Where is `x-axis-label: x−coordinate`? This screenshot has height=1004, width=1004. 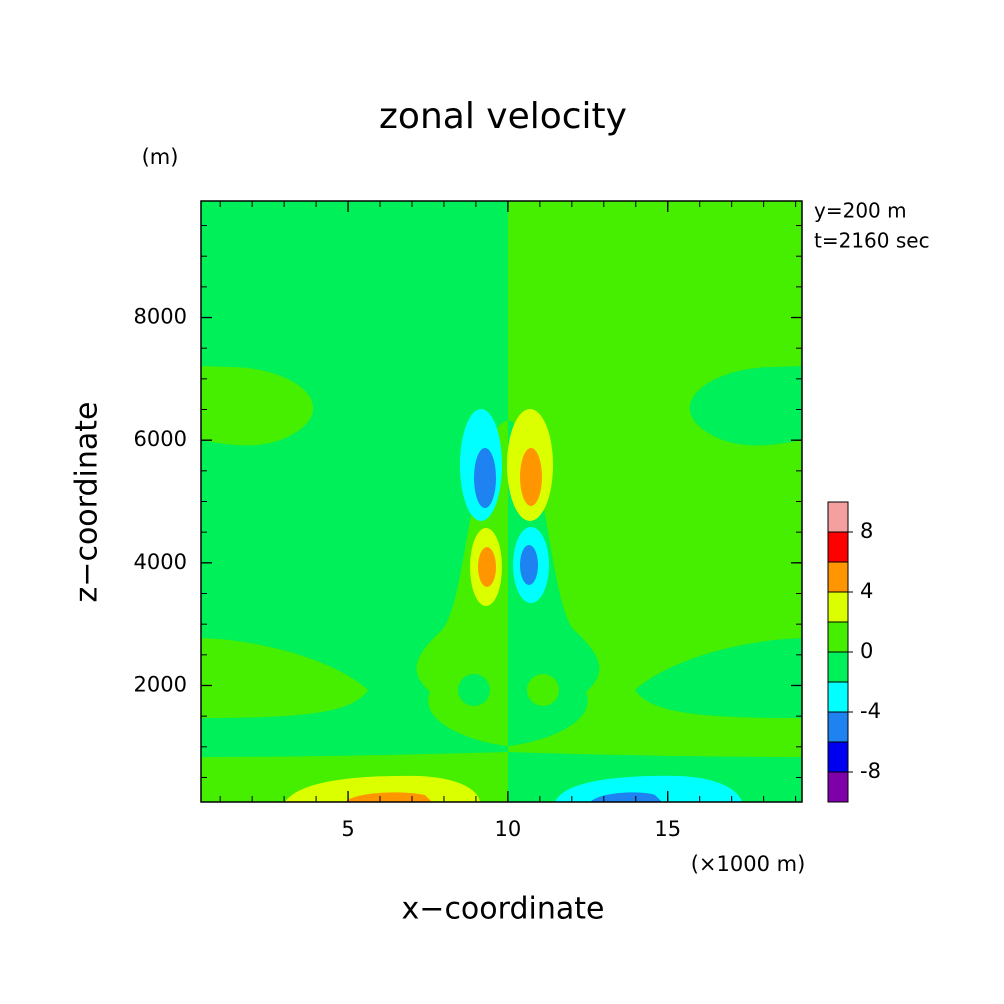 x-axis-label: x−coordinate is located at coordinates (503, 909).